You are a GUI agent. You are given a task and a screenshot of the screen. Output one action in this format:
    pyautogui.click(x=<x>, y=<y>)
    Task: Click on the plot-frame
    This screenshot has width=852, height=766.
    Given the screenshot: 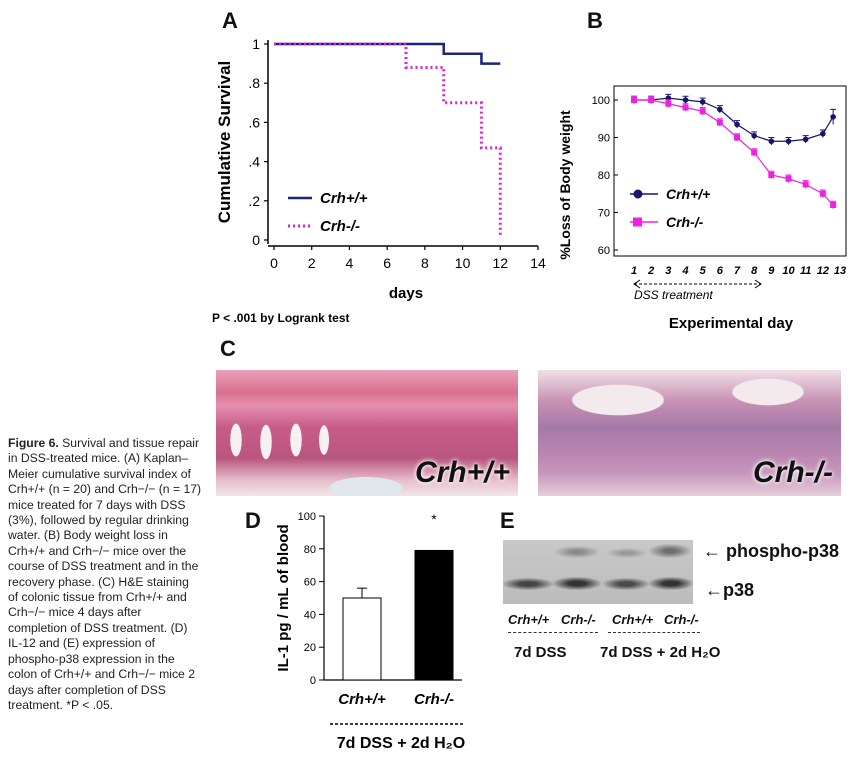 What is the action you would take?
    pyautogui.click(x=730, y=171)
    